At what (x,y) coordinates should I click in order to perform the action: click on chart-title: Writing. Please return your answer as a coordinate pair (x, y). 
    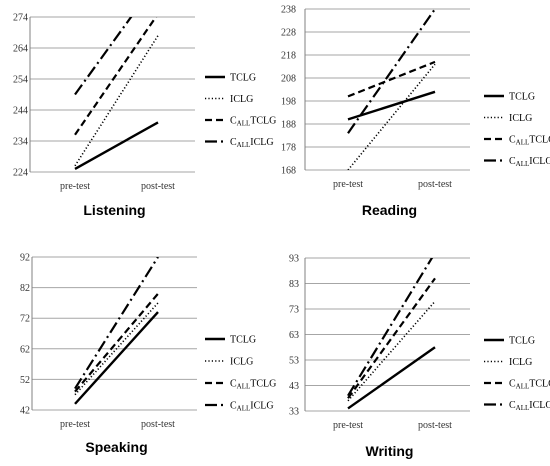
    Looking at the image, I should click on (390, 451).